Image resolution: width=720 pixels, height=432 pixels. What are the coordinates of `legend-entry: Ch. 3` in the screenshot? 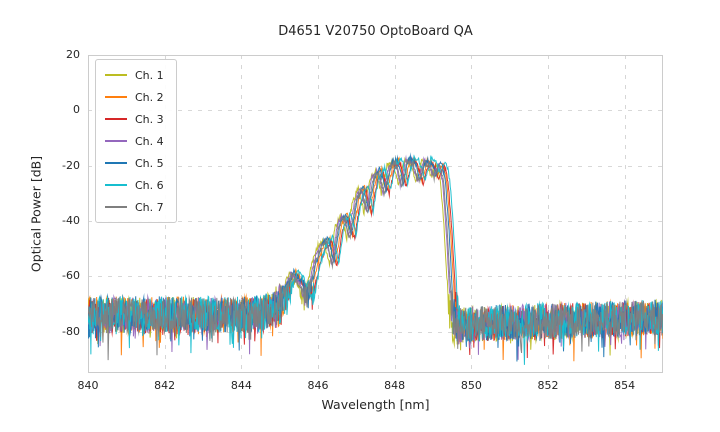 It's located at (134, 119).